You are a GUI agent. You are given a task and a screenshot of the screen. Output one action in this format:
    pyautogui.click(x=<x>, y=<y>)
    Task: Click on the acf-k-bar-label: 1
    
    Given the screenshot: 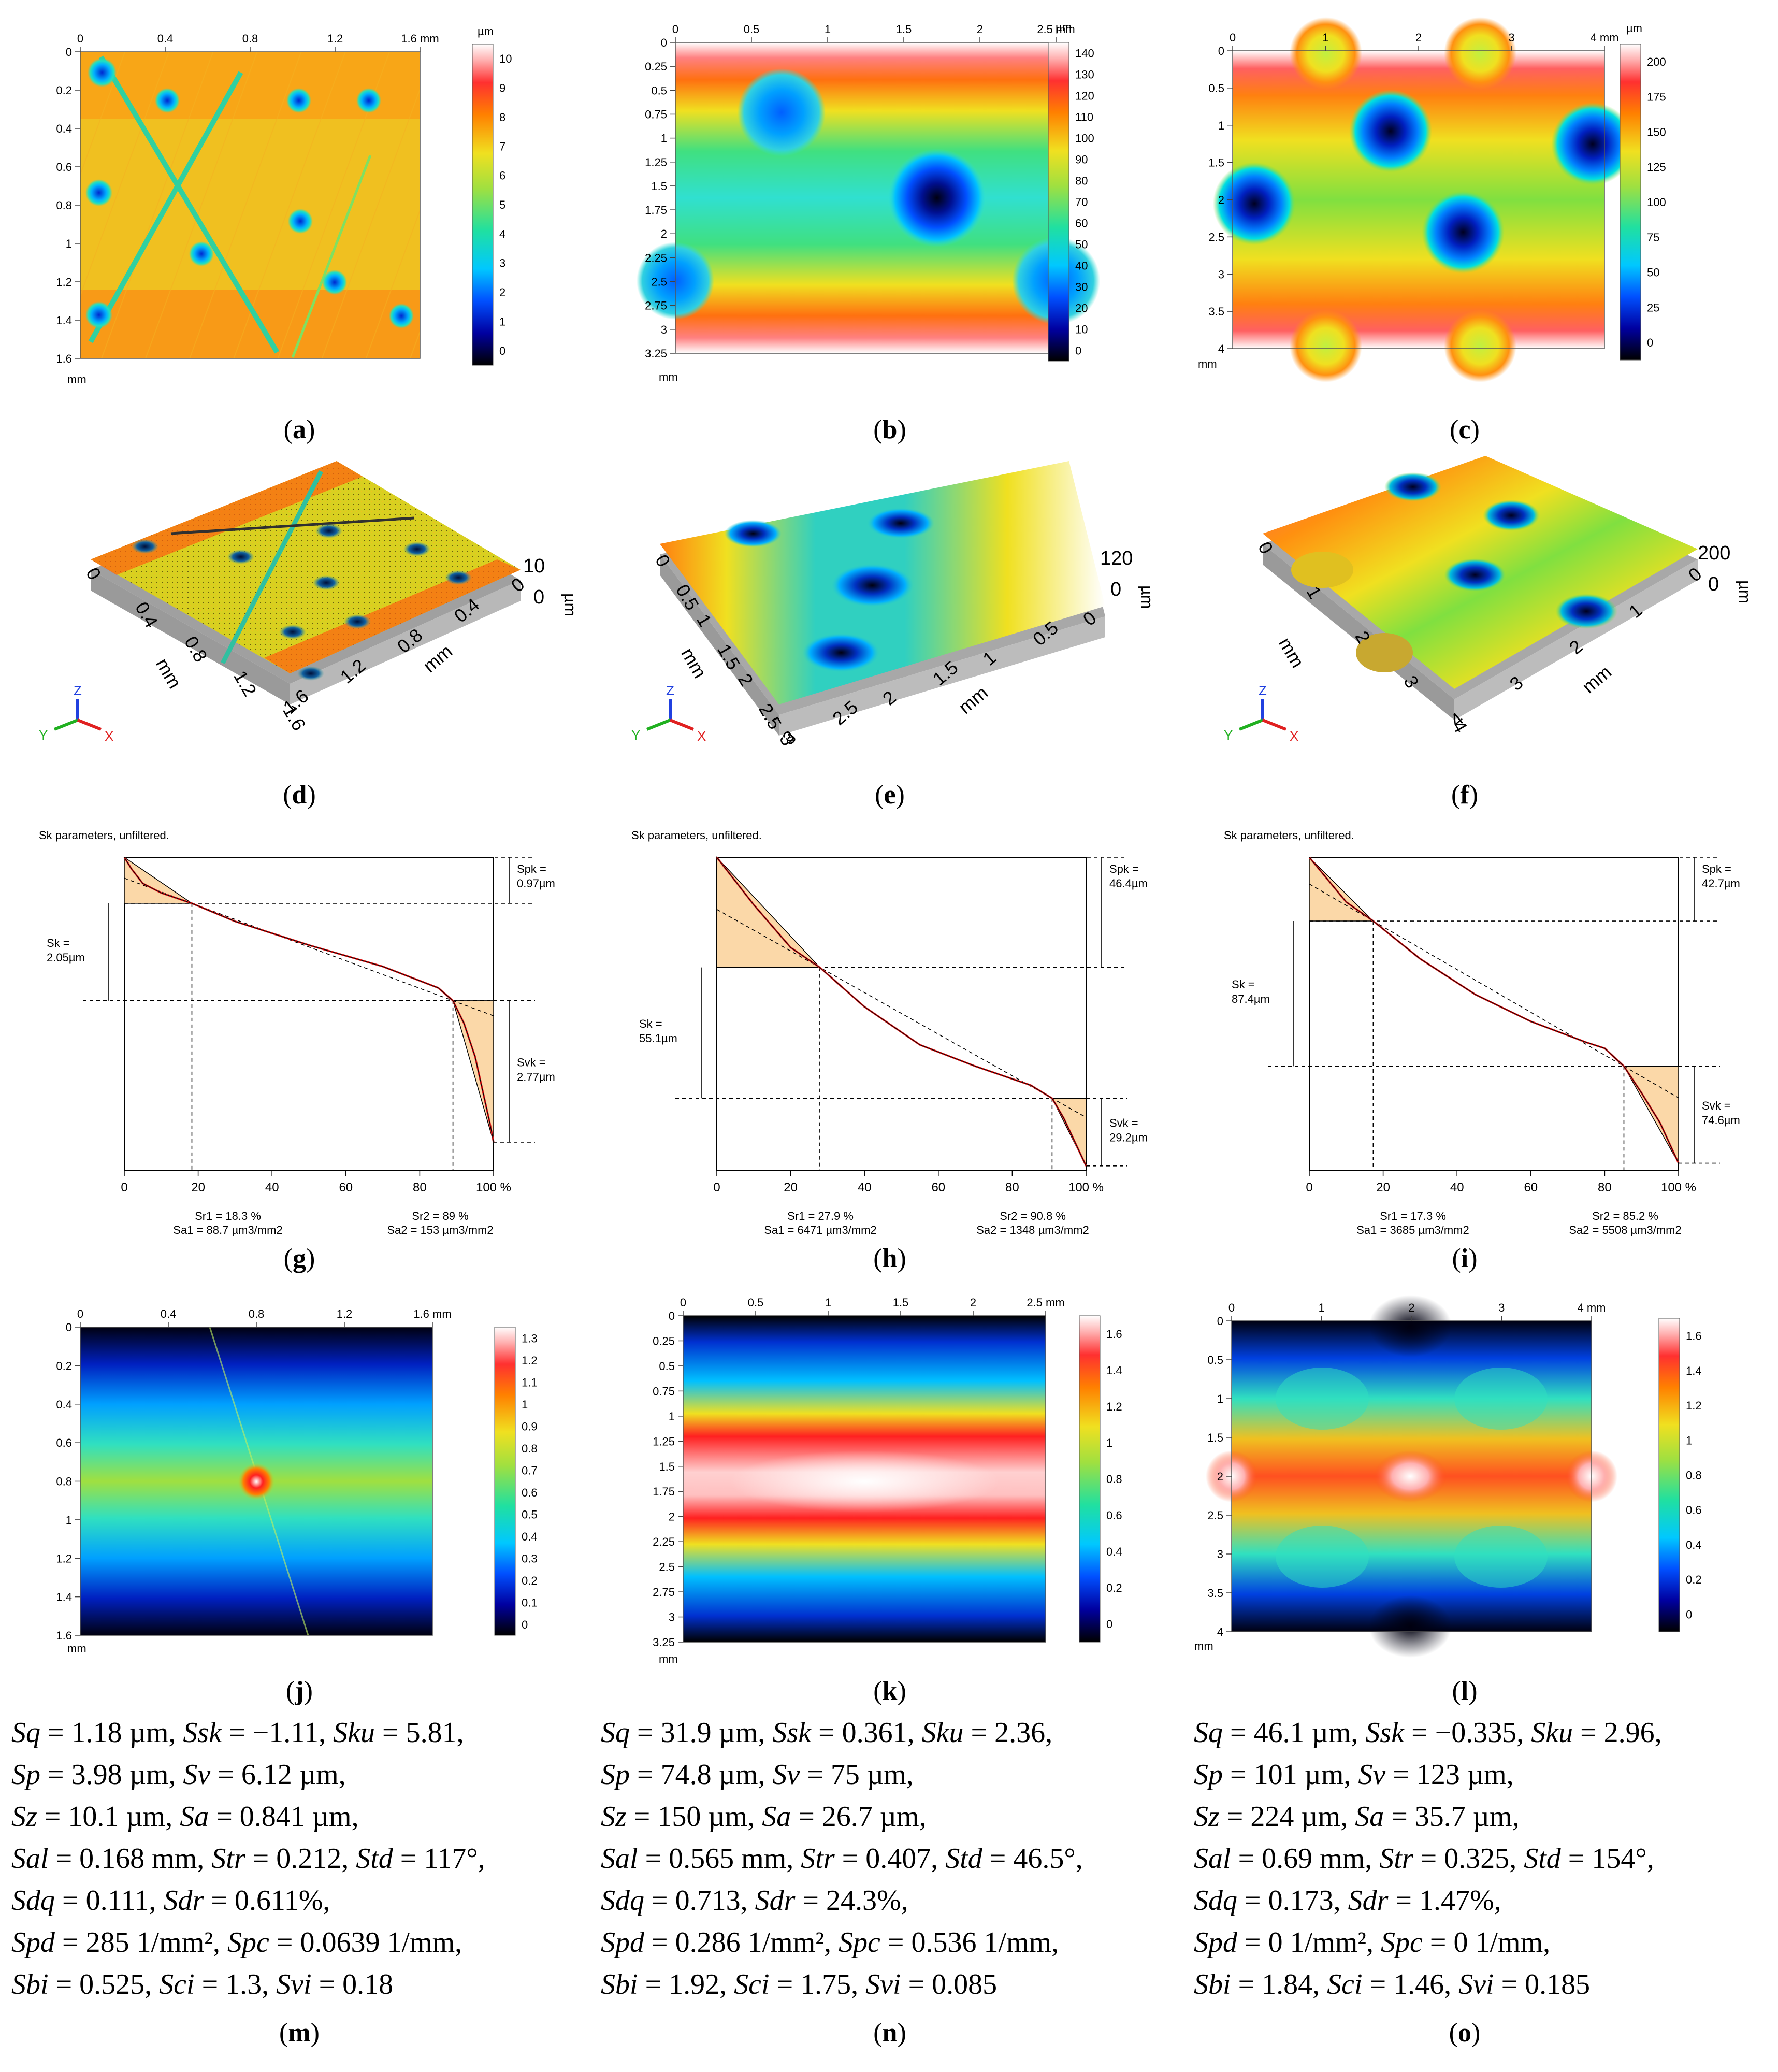 What is the action you would take?
    pyautogui.click(x=1109, y=1442)
    